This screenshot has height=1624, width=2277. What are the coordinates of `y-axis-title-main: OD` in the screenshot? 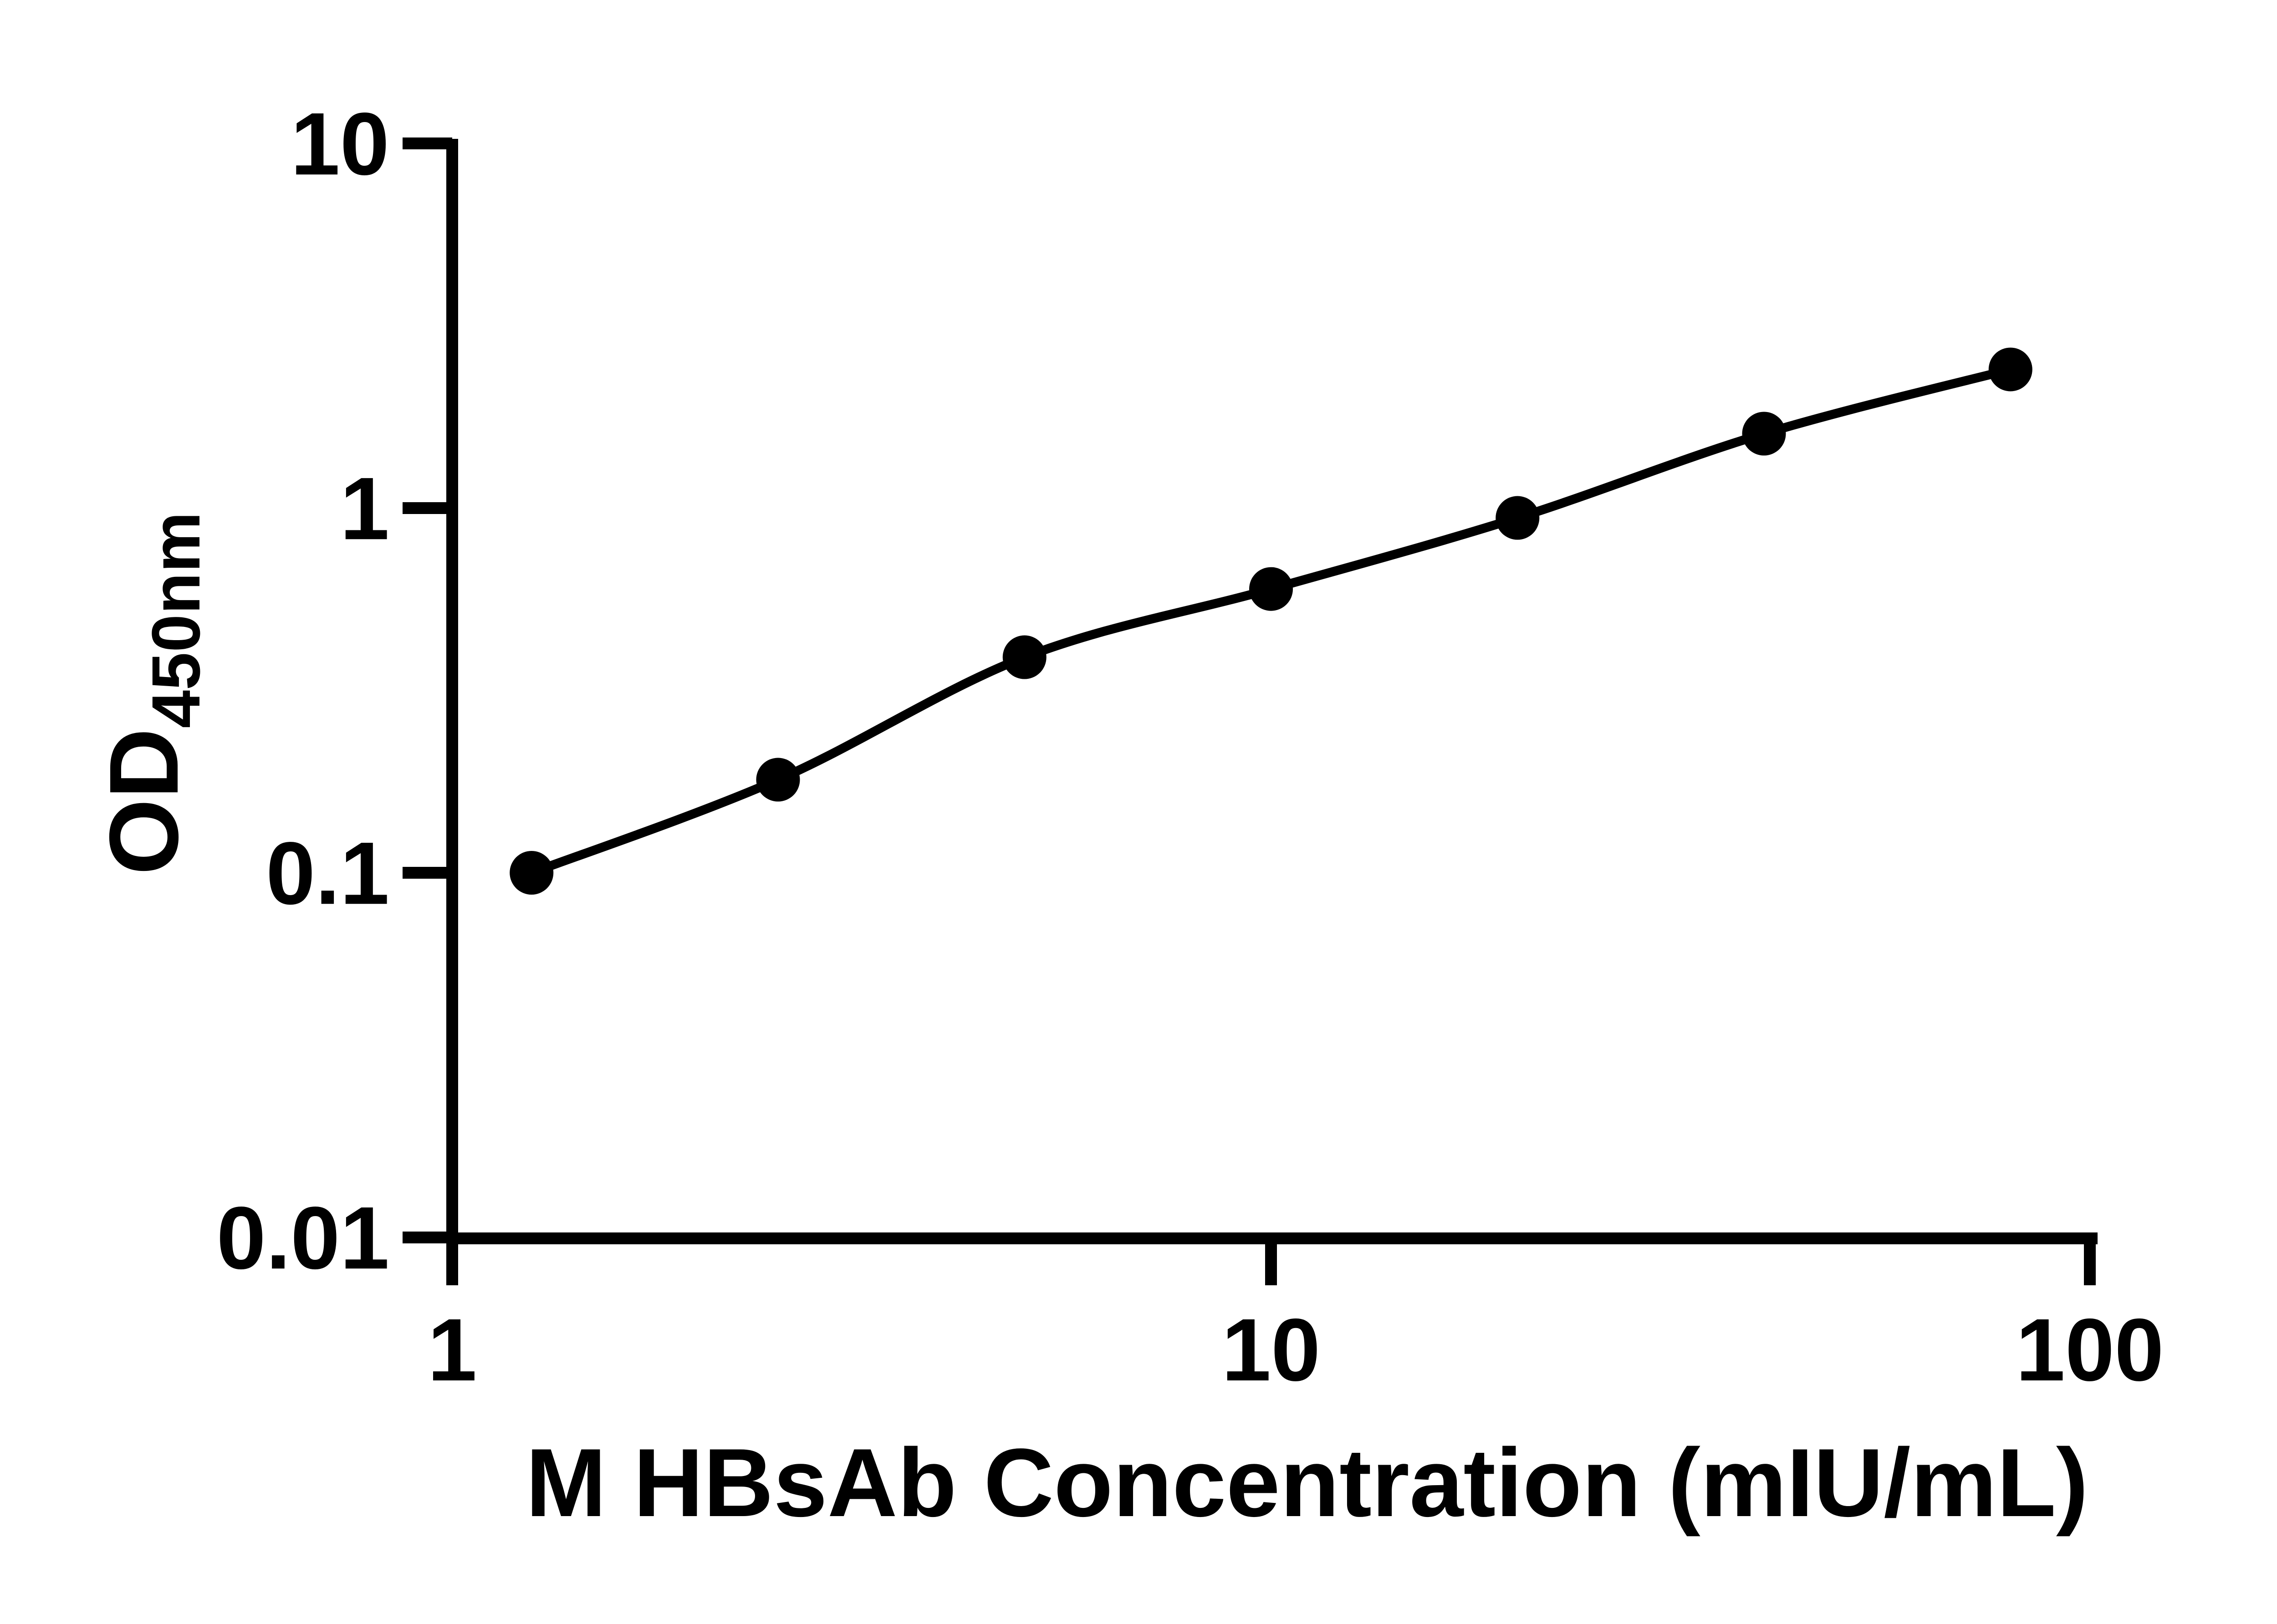 It's located at (144, 802).